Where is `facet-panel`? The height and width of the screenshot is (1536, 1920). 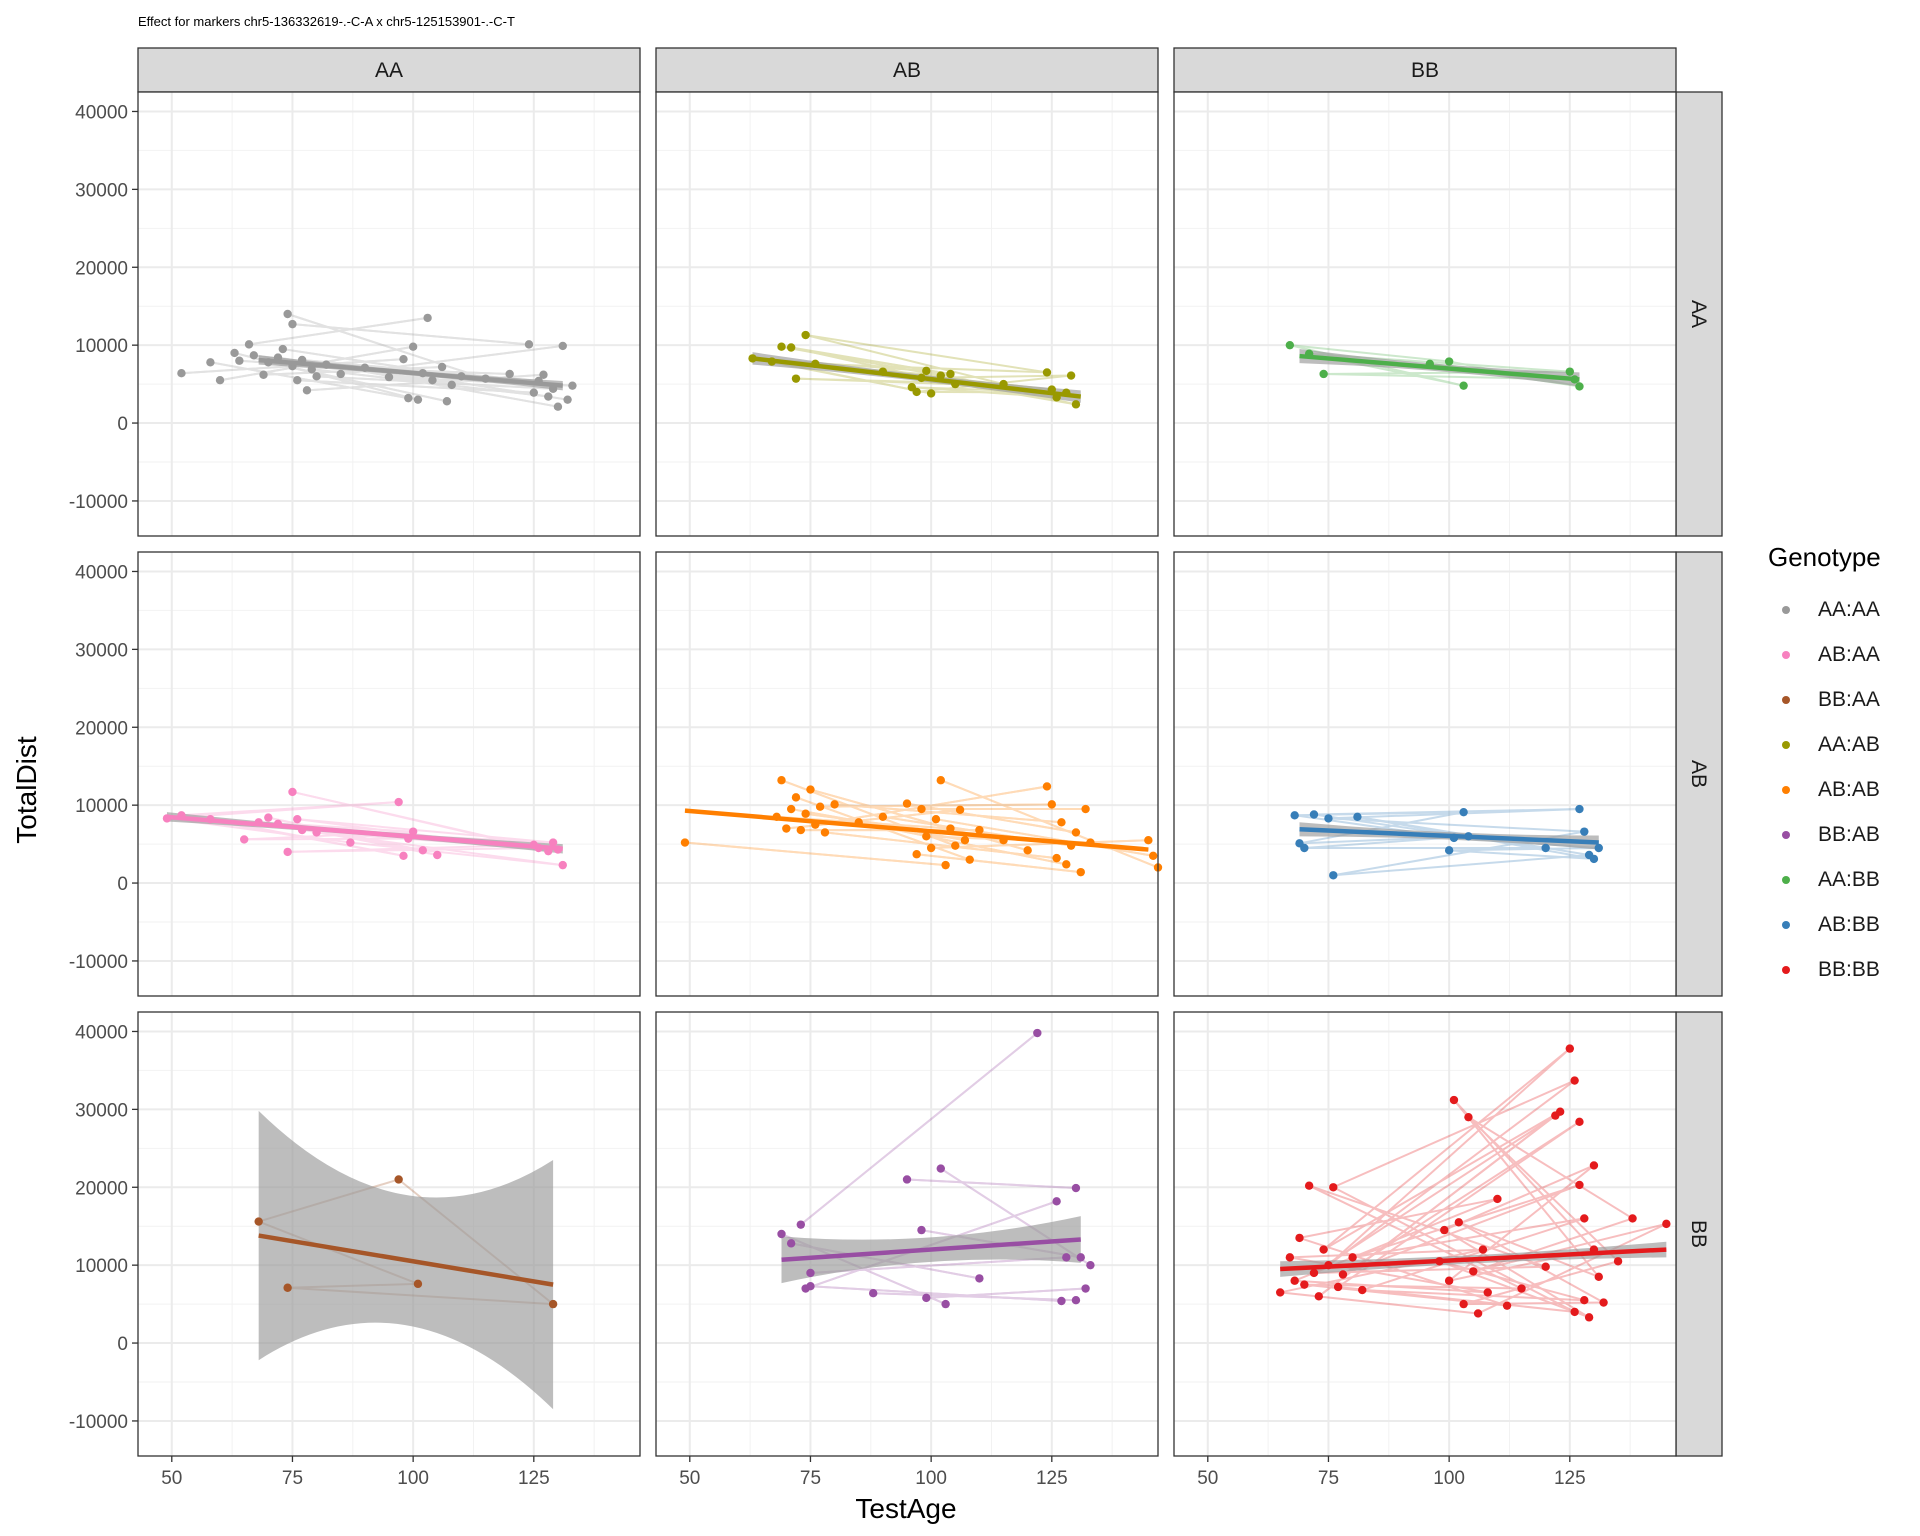 facet-panel is located at coordinates (907, 314).